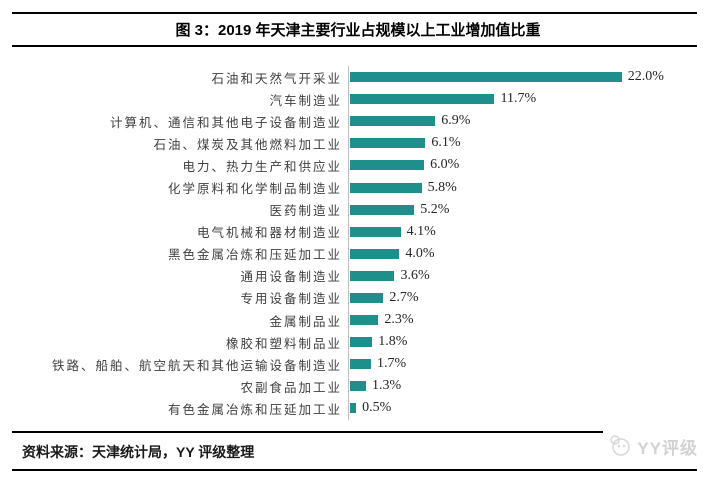 This screenshot has height=477, width=716. What do you see at coordinates (415, 275) in the screenshot?
I see `value-label: 3.6%` at bounding box center [415, 275].